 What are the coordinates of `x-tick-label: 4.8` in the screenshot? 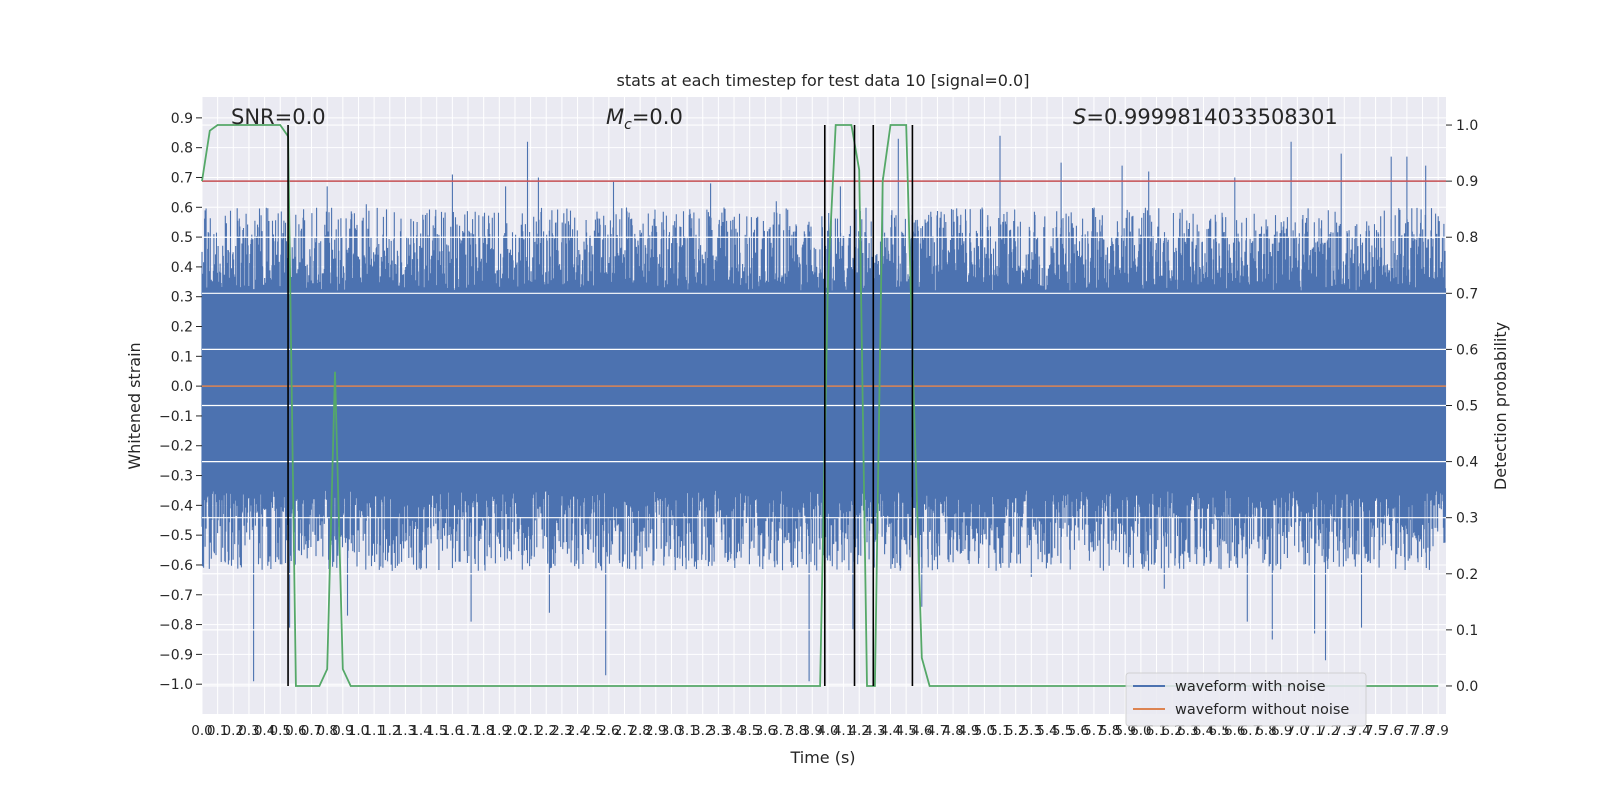 It's located at (952, 731).